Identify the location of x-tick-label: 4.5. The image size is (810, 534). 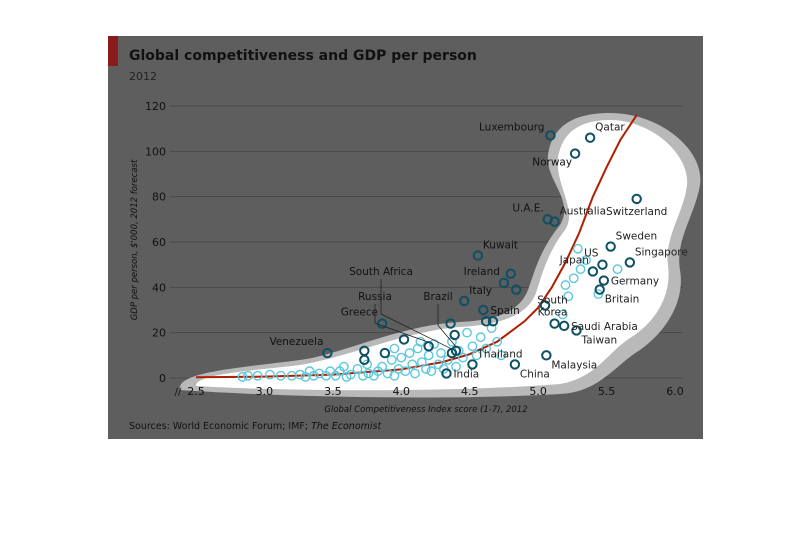
(470, 391).